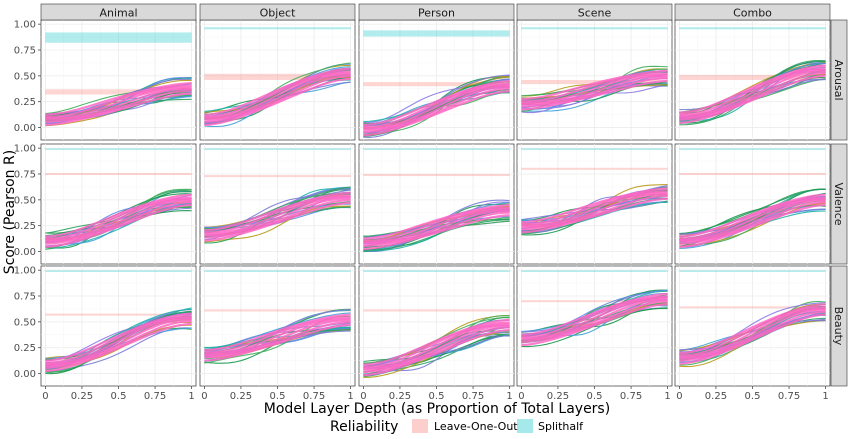 The height and width of the screenshot is (439, 850). I want to click on facet-strip-label: Animal, so click(118, 13).